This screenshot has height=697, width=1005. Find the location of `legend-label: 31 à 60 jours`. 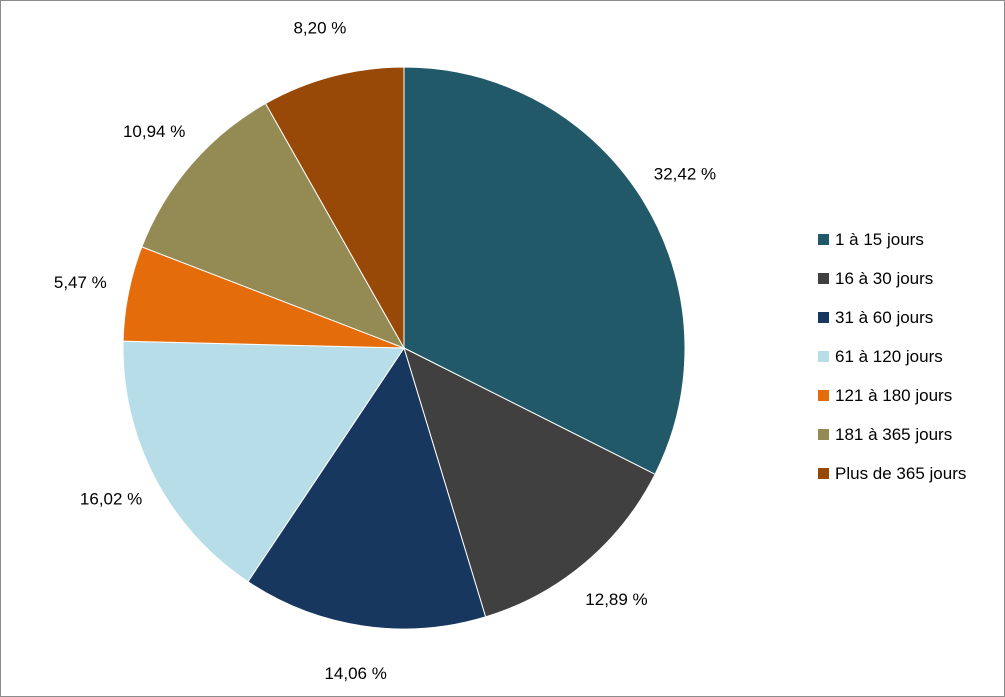

legend-label: 31 à 60 jours is located at coordinates (884, 317).